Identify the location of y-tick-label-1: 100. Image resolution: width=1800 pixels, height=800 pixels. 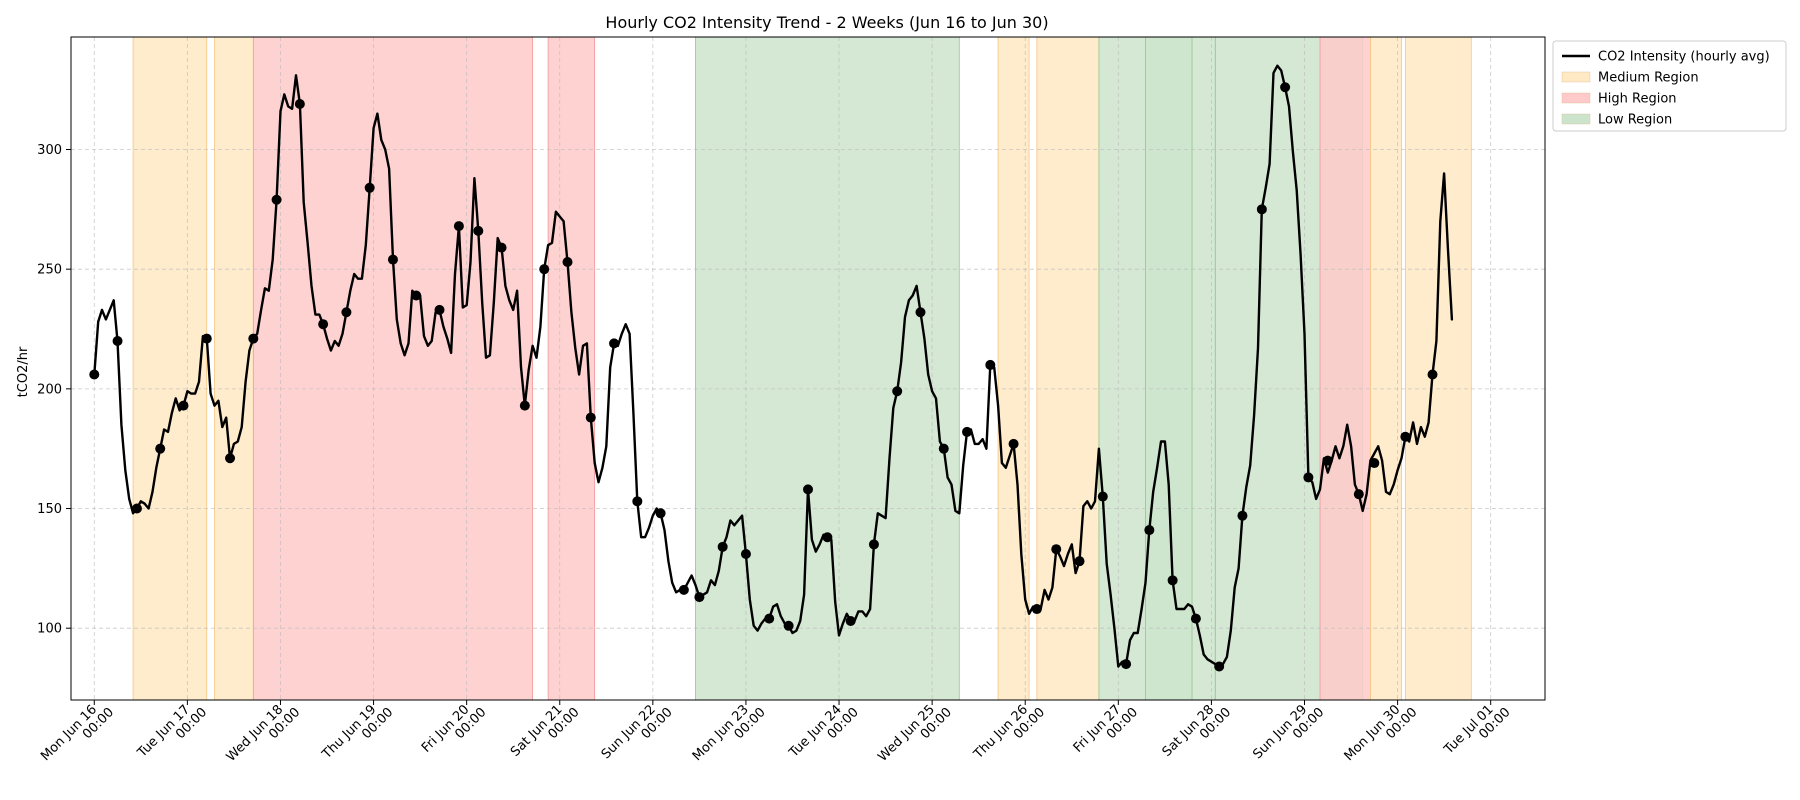
(49, 629).